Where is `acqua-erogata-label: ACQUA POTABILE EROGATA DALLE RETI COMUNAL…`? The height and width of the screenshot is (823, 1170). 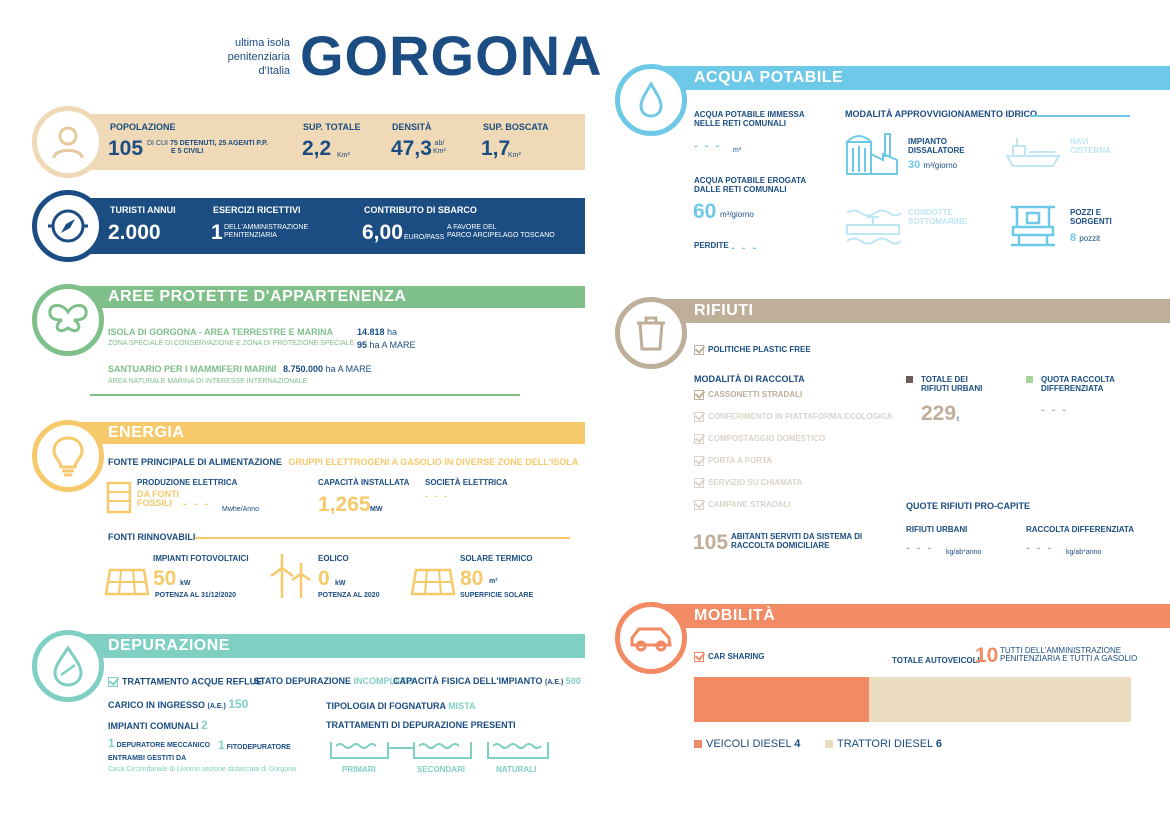 acqua-erogata-label: ACQUA POTABILE EROGATA DALLE RETI COMUNAL… is located at coordinates (750, 185).